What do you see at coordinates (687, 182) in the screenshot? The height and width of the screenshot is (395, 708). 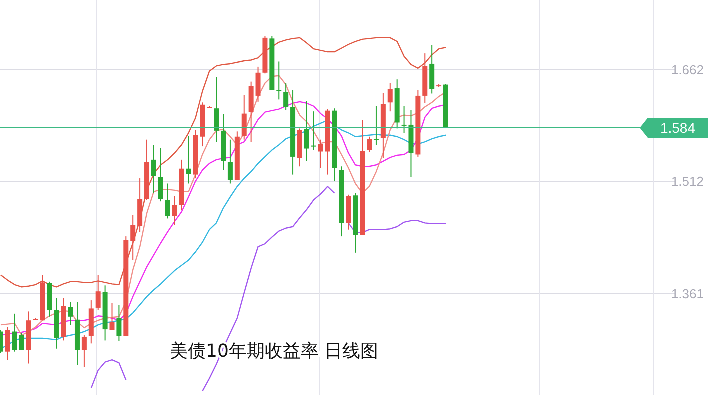 I see `y-tick-label: 1.512` at bounding box center [687, 182].